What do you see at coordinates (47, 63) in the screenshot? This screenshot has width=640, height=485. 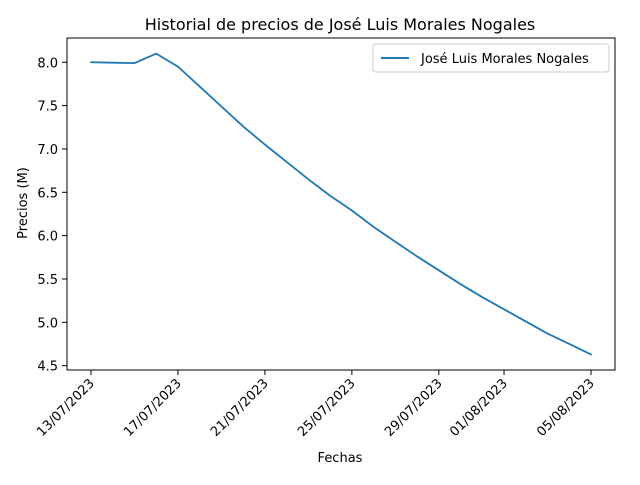 I see `y-tick-label: 8.0` at bounding box center [47, 63].